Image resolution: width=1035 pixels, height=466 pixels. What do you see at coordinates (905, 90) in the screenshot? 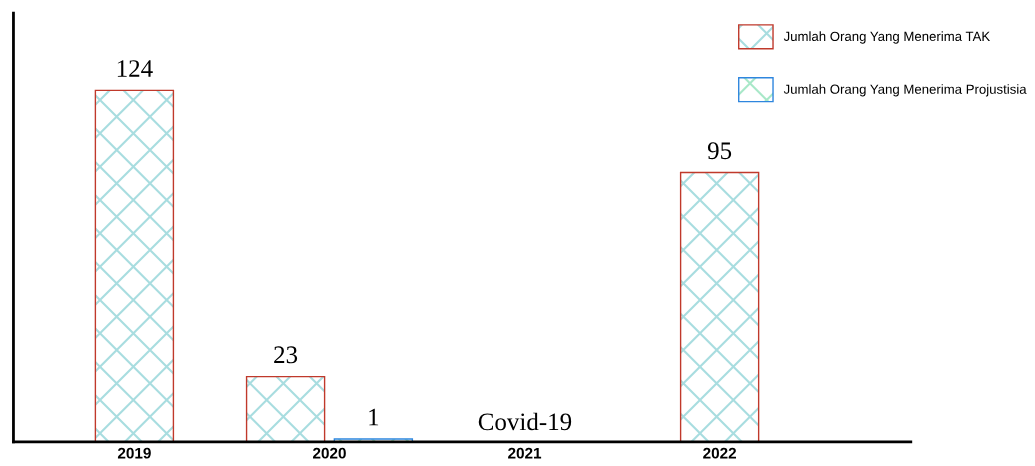
I see `legend-label: Jumlah Orang Yang Menerima Projustisia` at bounding box center [905, 90].